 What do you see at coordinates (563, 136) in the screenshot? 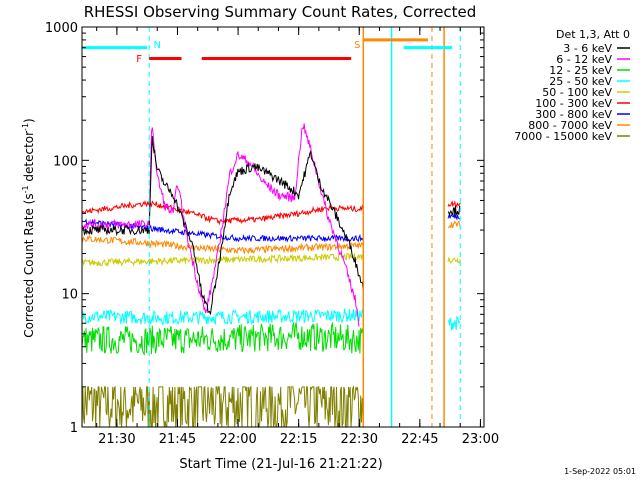
I see `legend-entry-label: 7000 - 15000 keV` at bounding box center [563, 136].